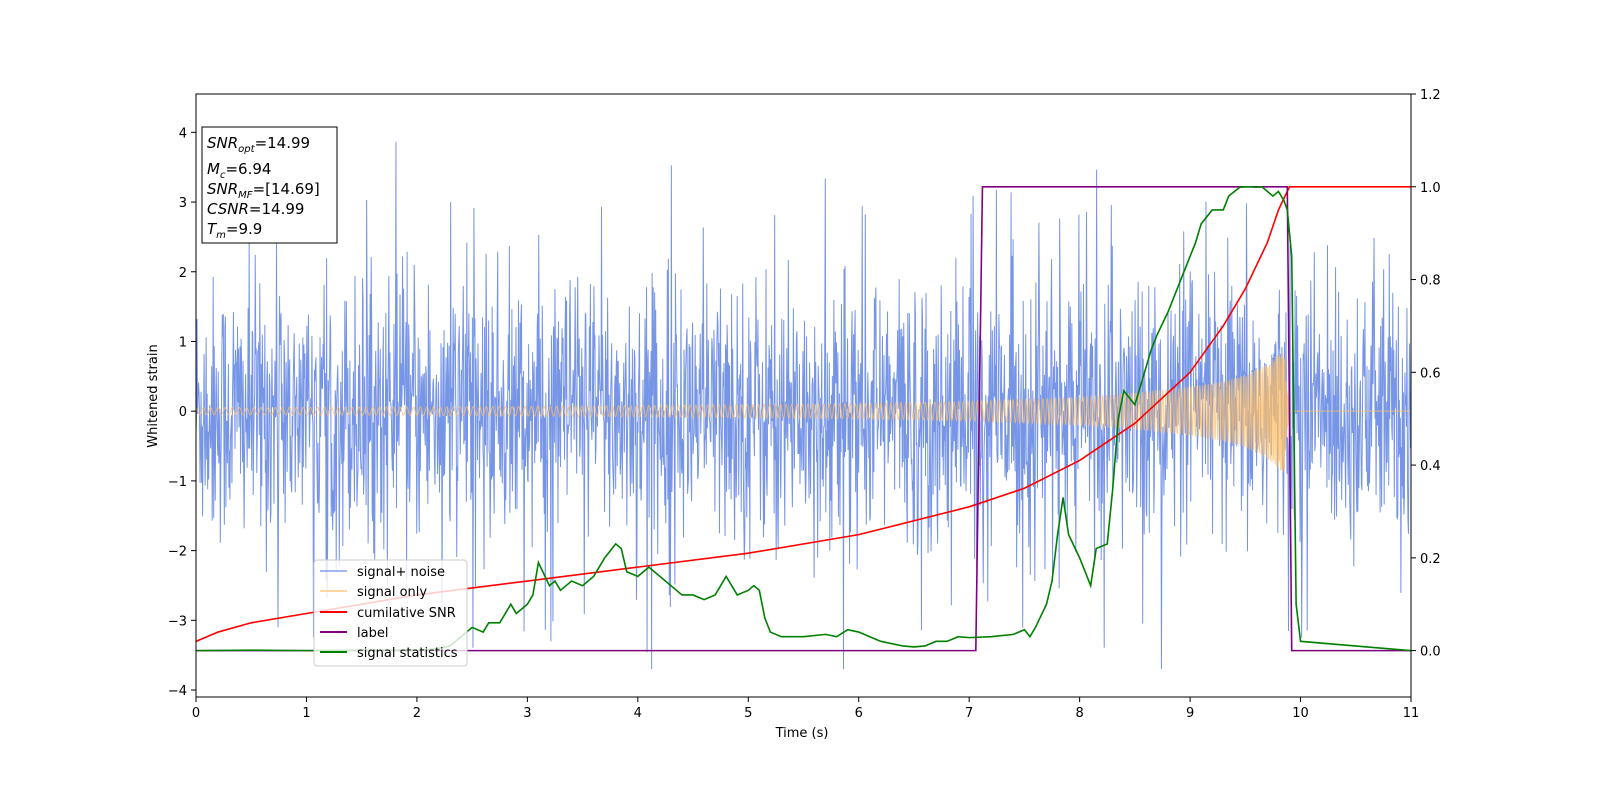 The image size is (1600, 800). I want to click on x-tick-label: 0, so click(196, 713).